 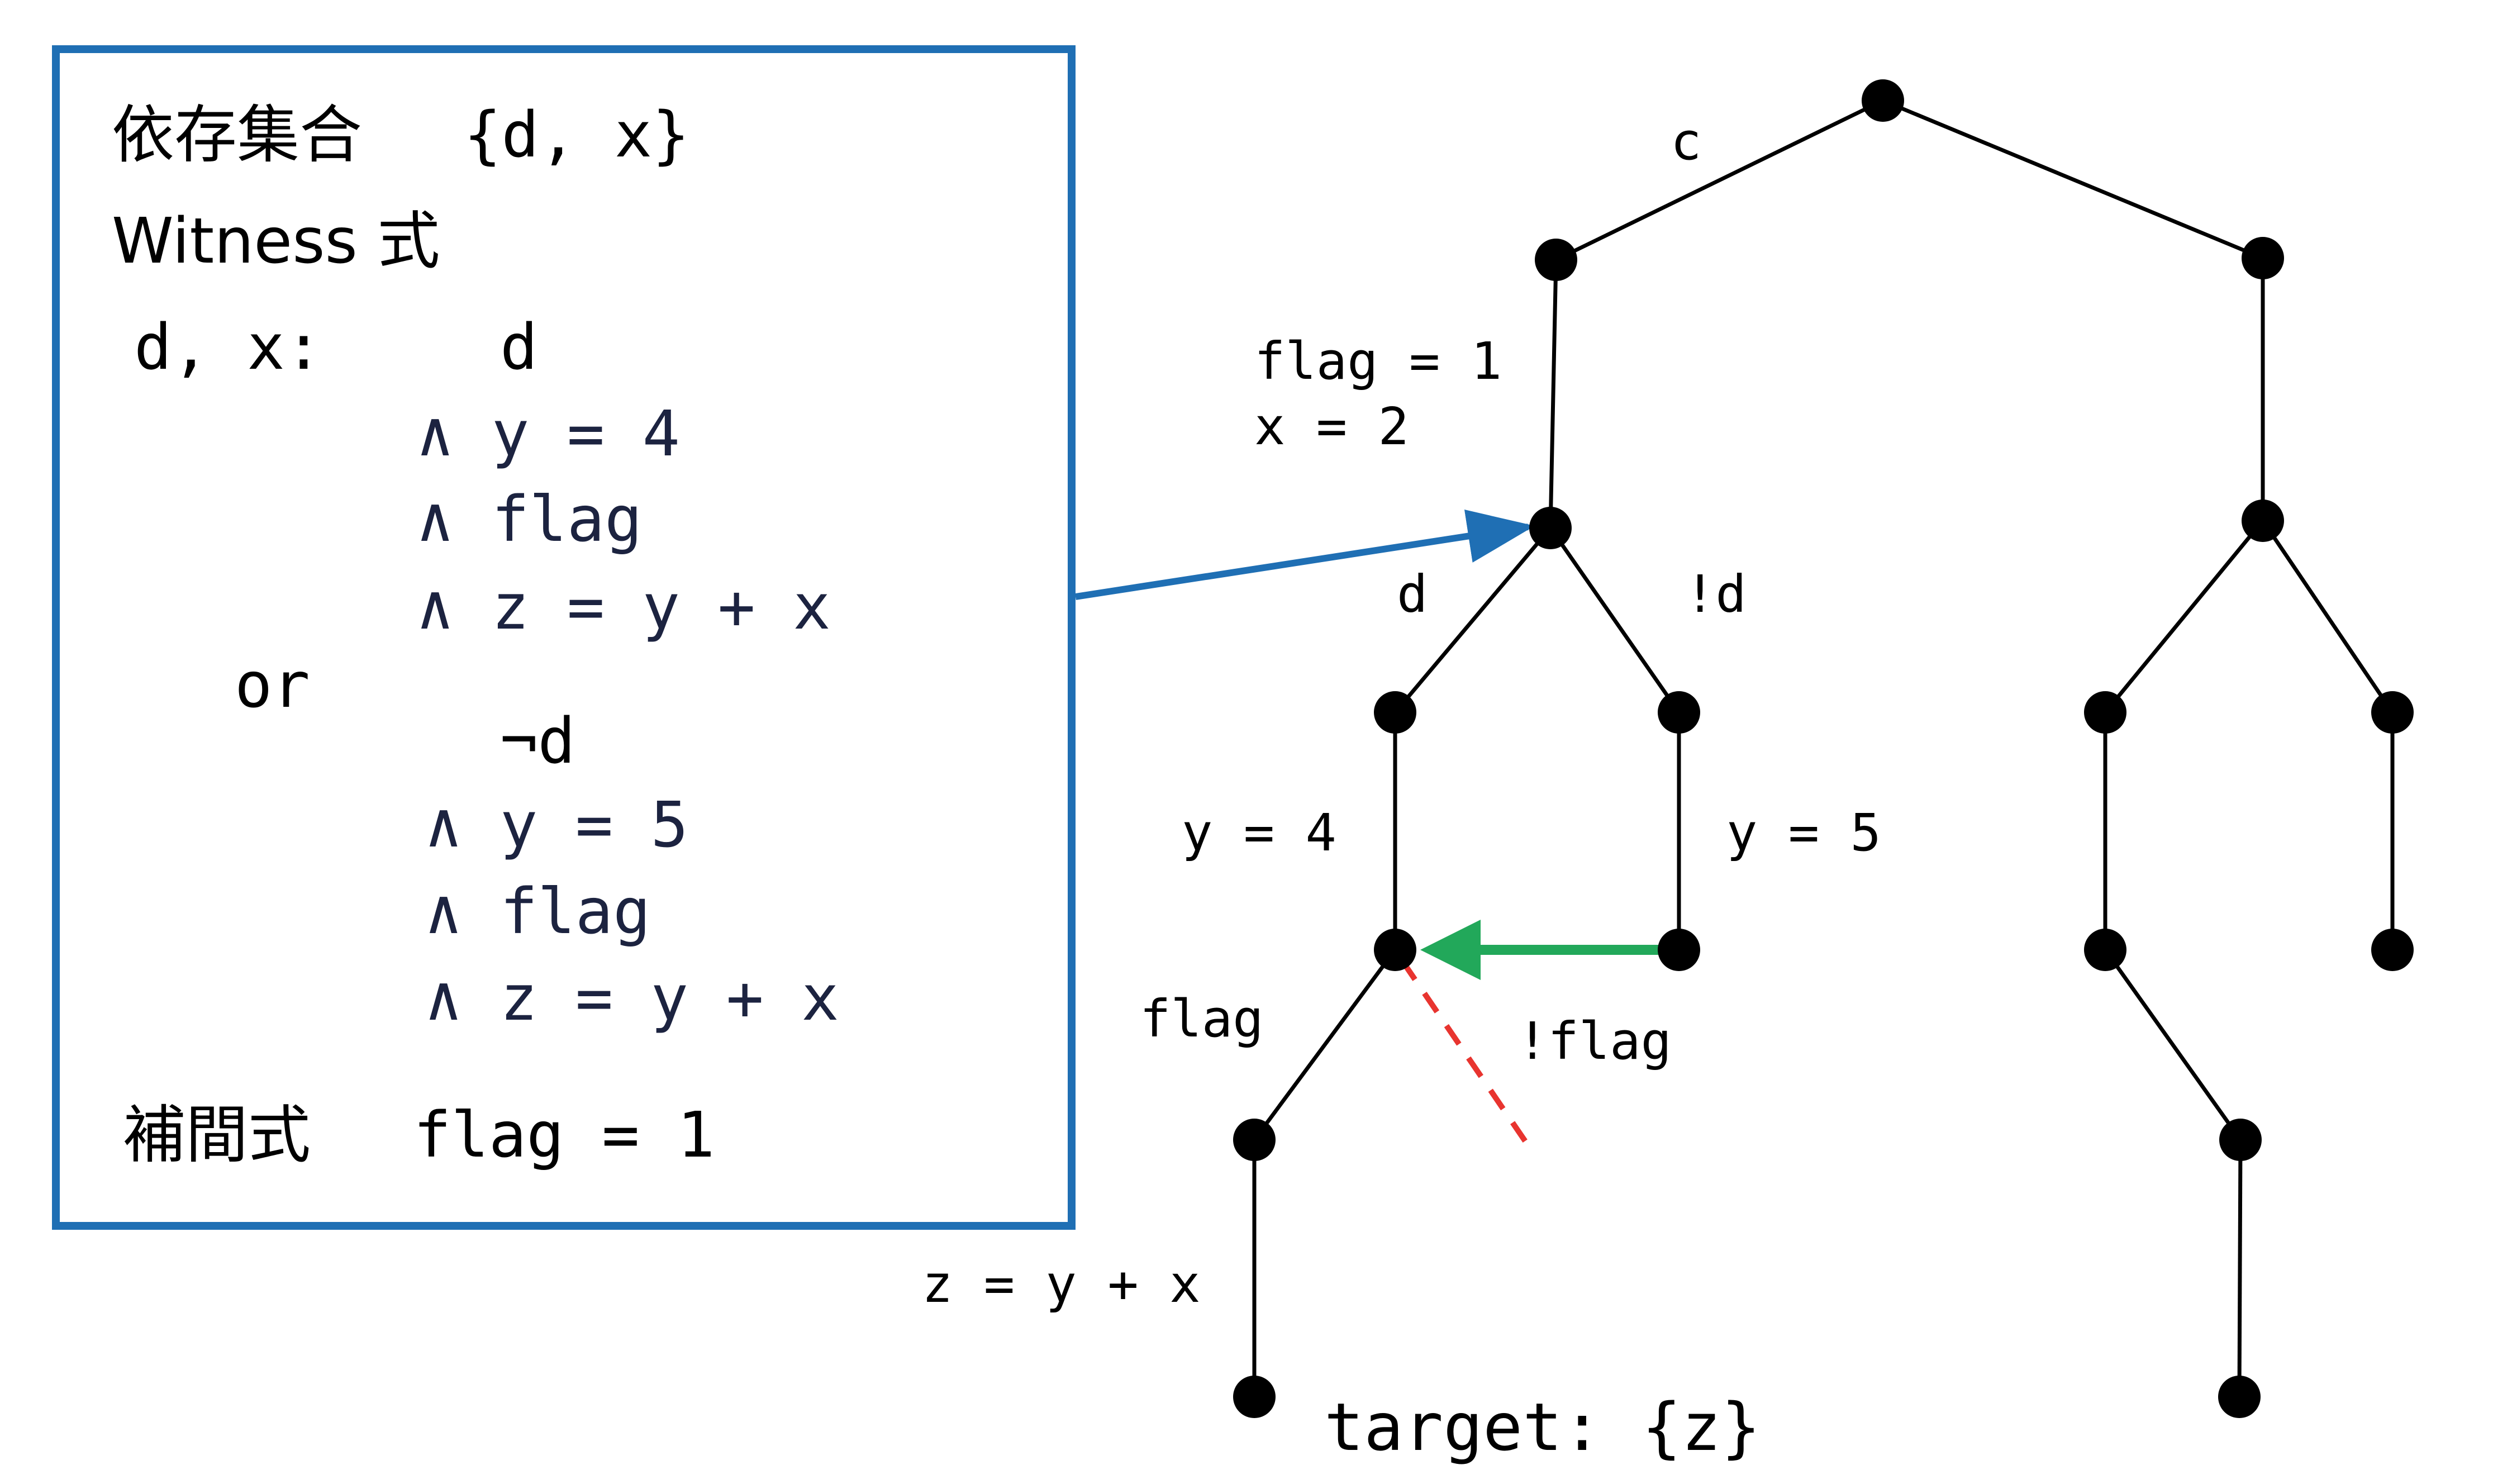 I want to click on node-l1, so click(x=1556, y=260).